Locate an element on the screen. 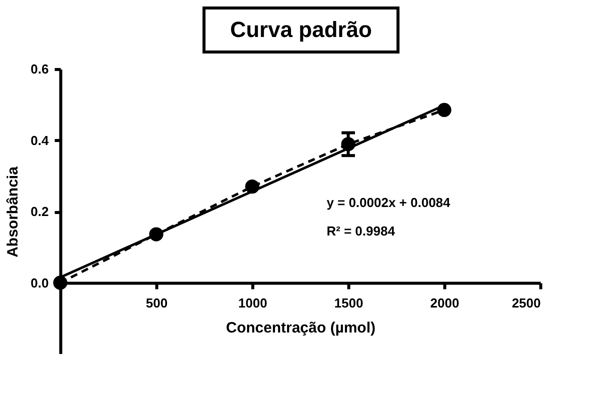 The height and width of the screenshot is (408, 607). y-axis-title: Absorbância is located at coordinates (13, 212).